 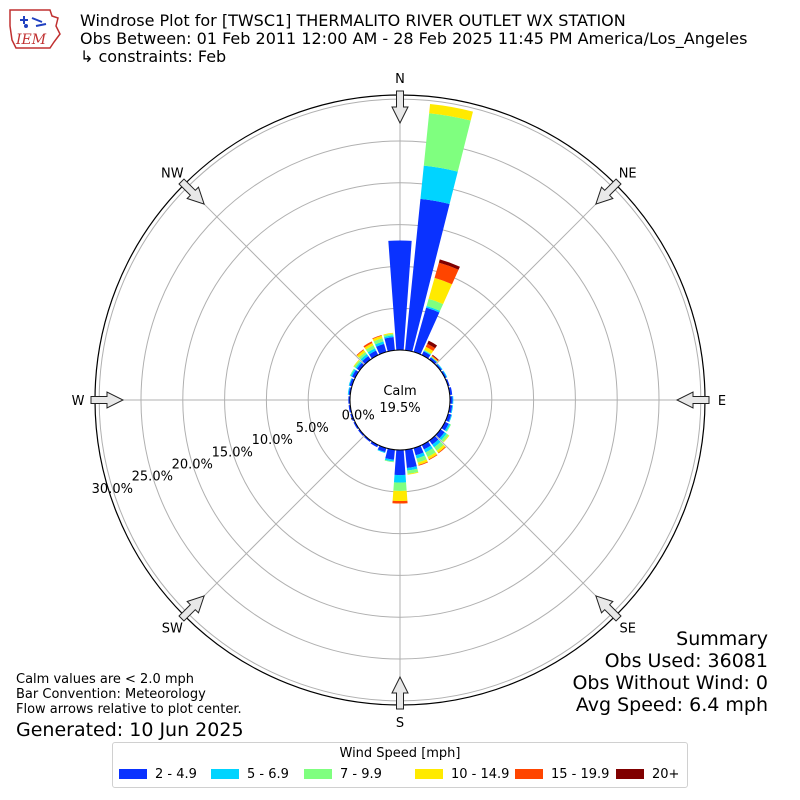 What do you see at coordinates (78, 401) in the screenshot?
I see `direction-label: W` at bounding box center [78, 401].